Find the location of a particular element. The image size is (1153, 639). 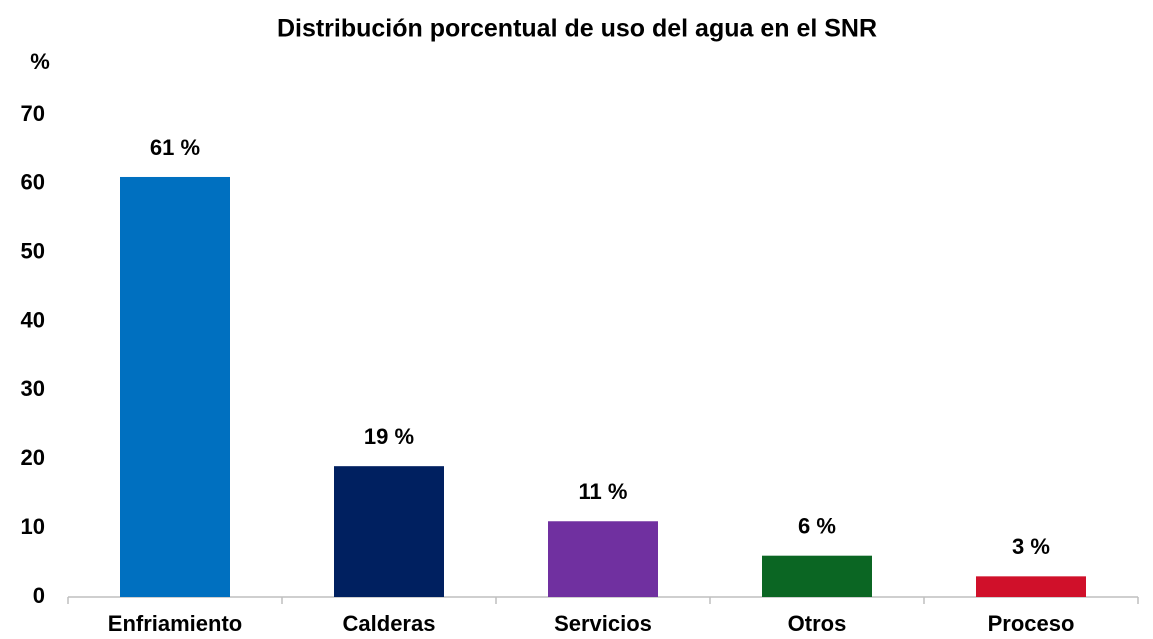

y-tick-label: 50 is located at coordinates (33, 251).